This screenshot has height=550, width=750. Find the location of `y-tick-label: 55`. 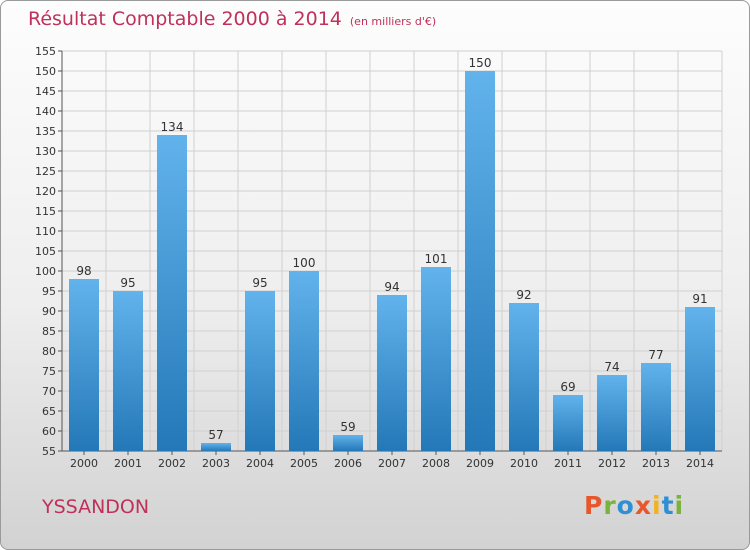

y-tick-label: 55 is located at coordinates (49, 451).